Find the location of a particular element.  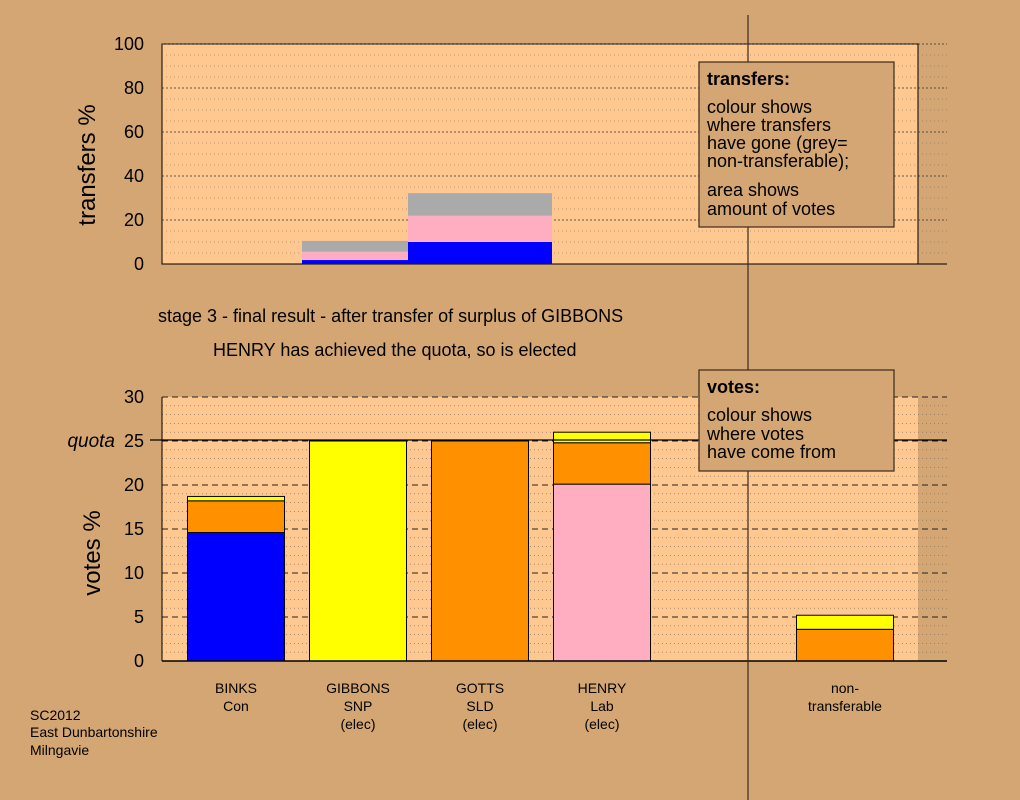

candidate-label: HENRY is located at coordinates (602, 688).